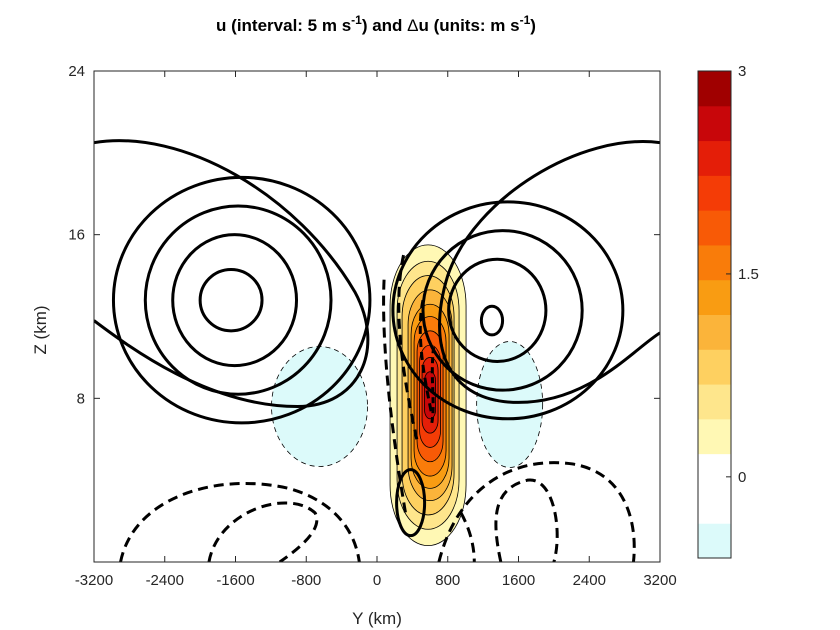 The width and height of the screenshot is (840, 630). Describe the element at coordinates (742, 71) in the screenshot. I see `colorbar-tick-label: 3` at that location.